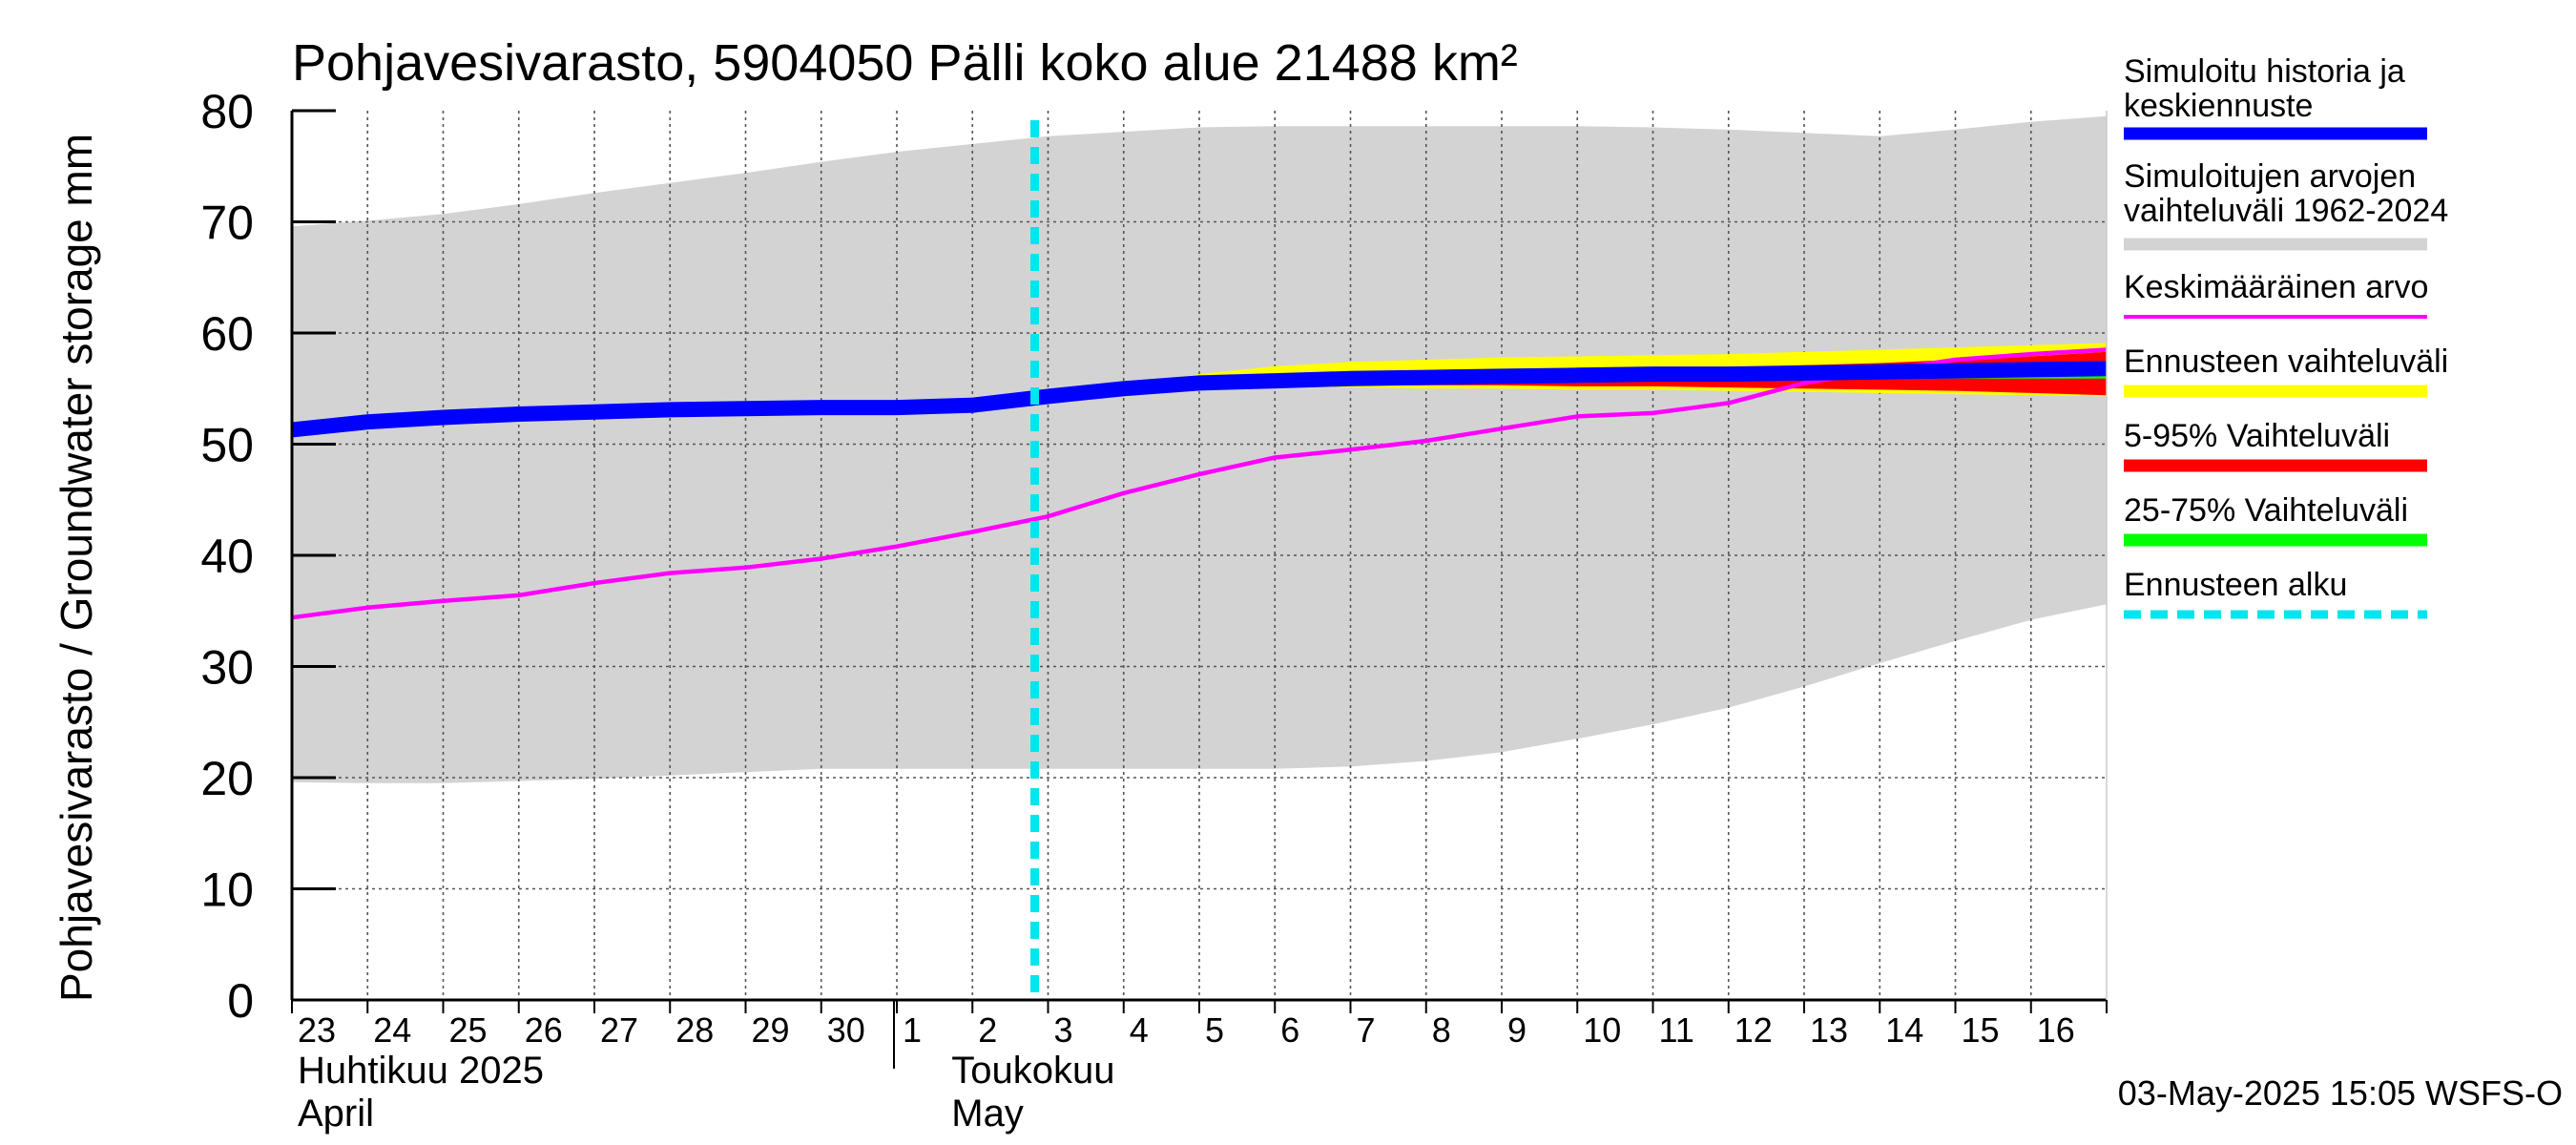  What do you see at coordinates (317, 1030) in the screenshot?
I see `x-tick-label: 23` at bounding box center [317, 1030].